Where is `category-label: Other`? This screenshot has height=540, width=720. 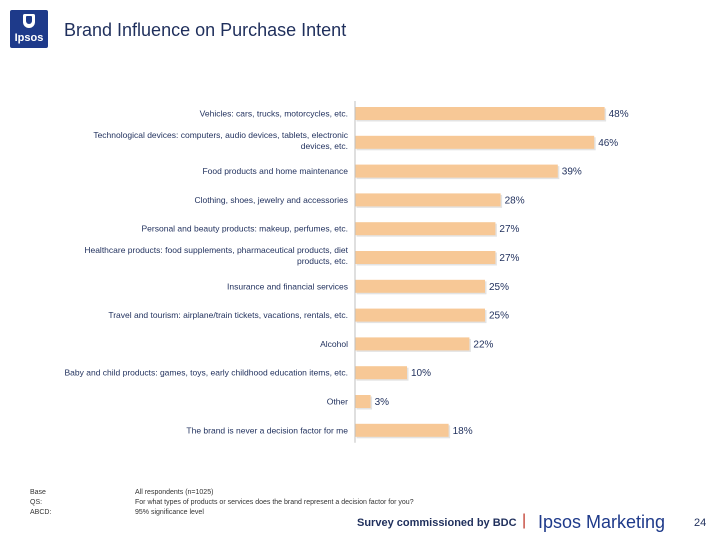 category-label: Other is located at coordinates (337, 402).